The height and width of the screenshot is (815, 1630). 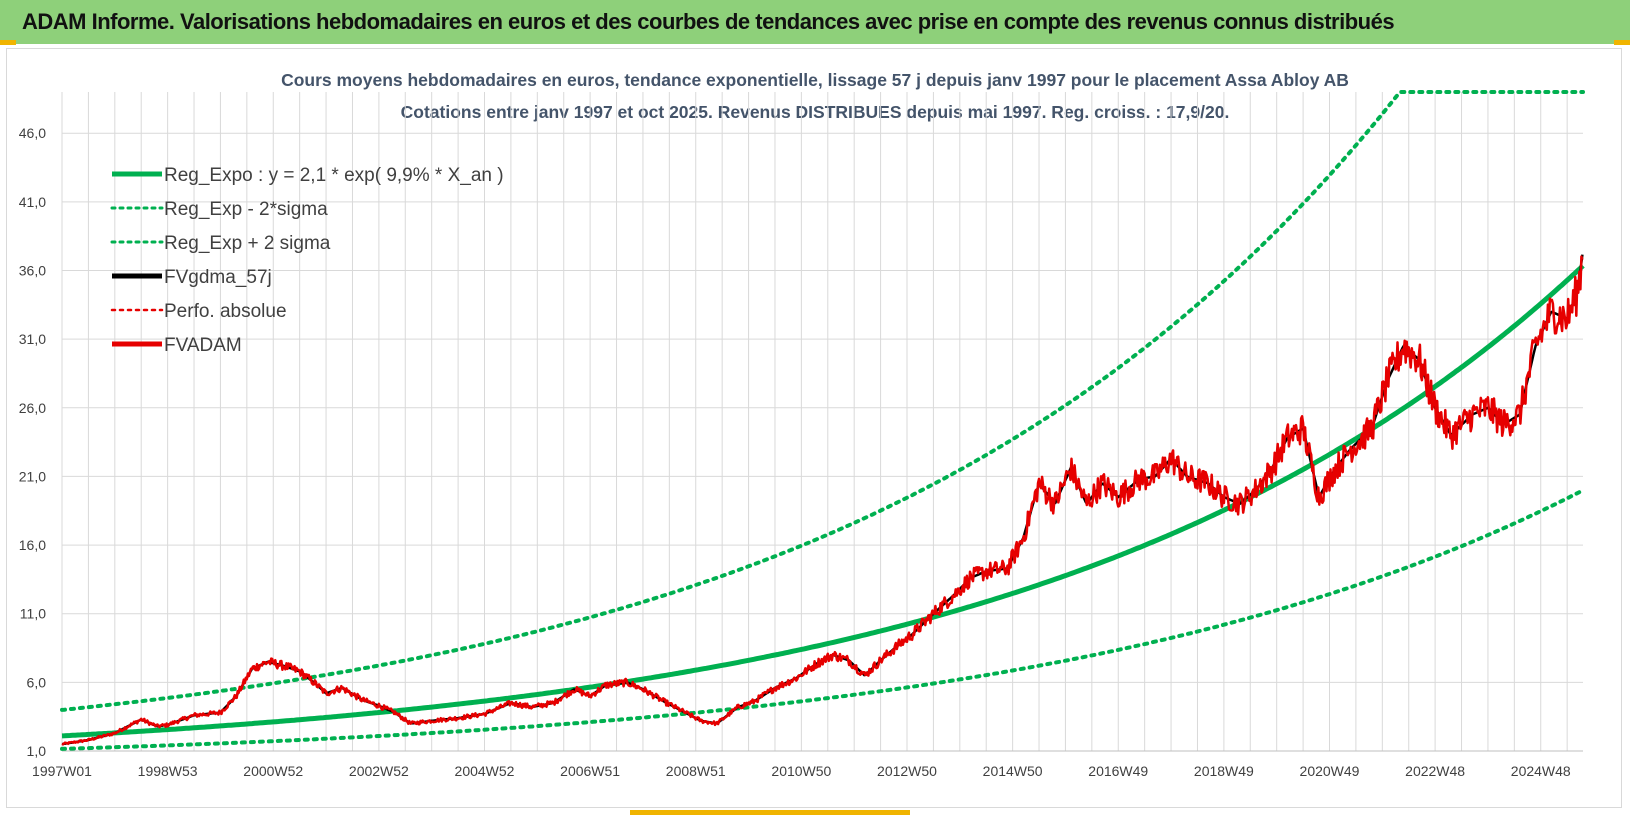 What do you see at coordinates (33, 614) in the screenshot?
I see `y-tick-label: 11,0` at bounding box center [33, 614].